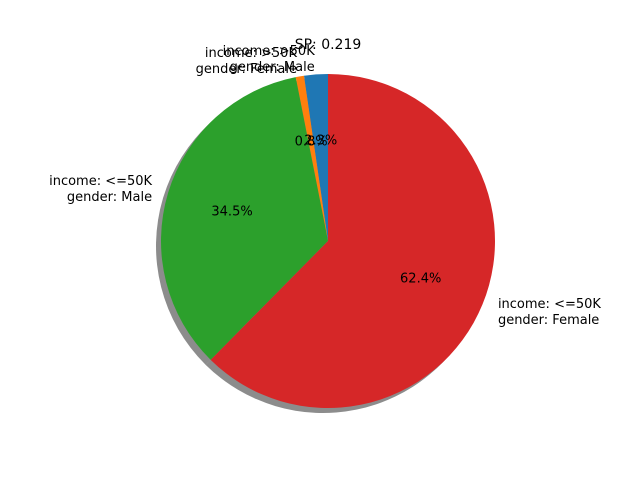 This screenshot has width=640, height=485. I want to click on pie-slice-label: income: >50K gender: Female, so click(247, 61).